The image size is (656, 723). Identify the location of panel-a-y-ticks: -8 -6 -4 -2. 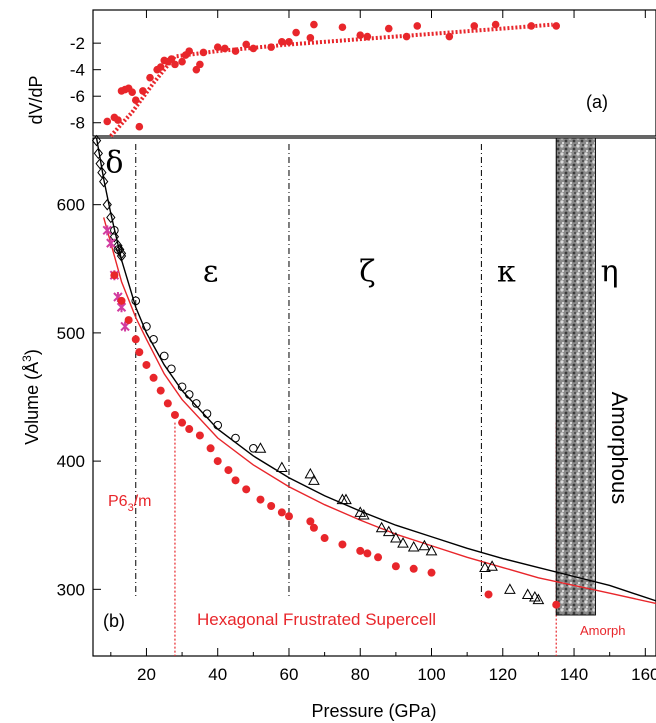
(358, 71).